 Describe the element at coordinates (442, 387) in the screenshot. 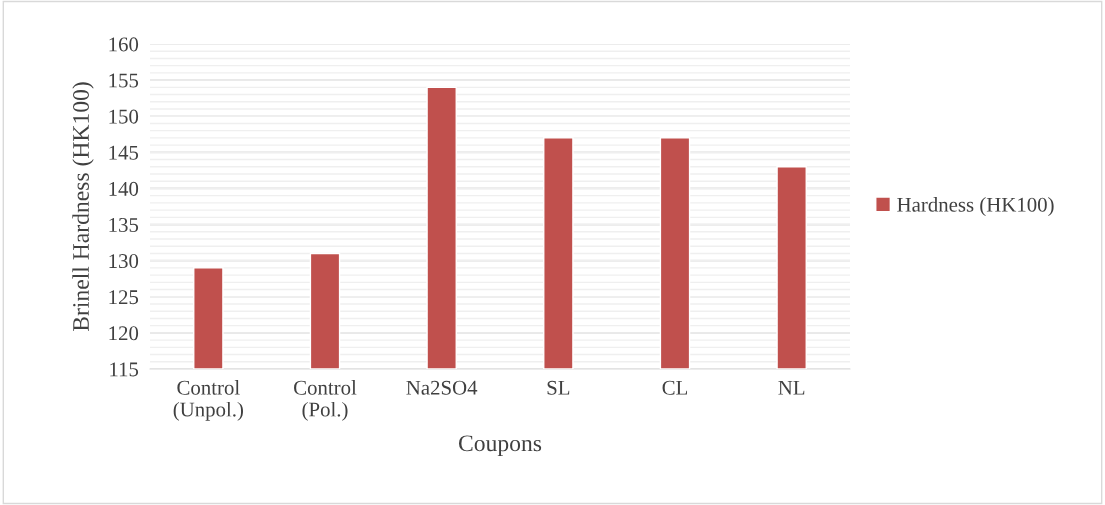

I see `x-tick-label: Na2SO4` at that location.